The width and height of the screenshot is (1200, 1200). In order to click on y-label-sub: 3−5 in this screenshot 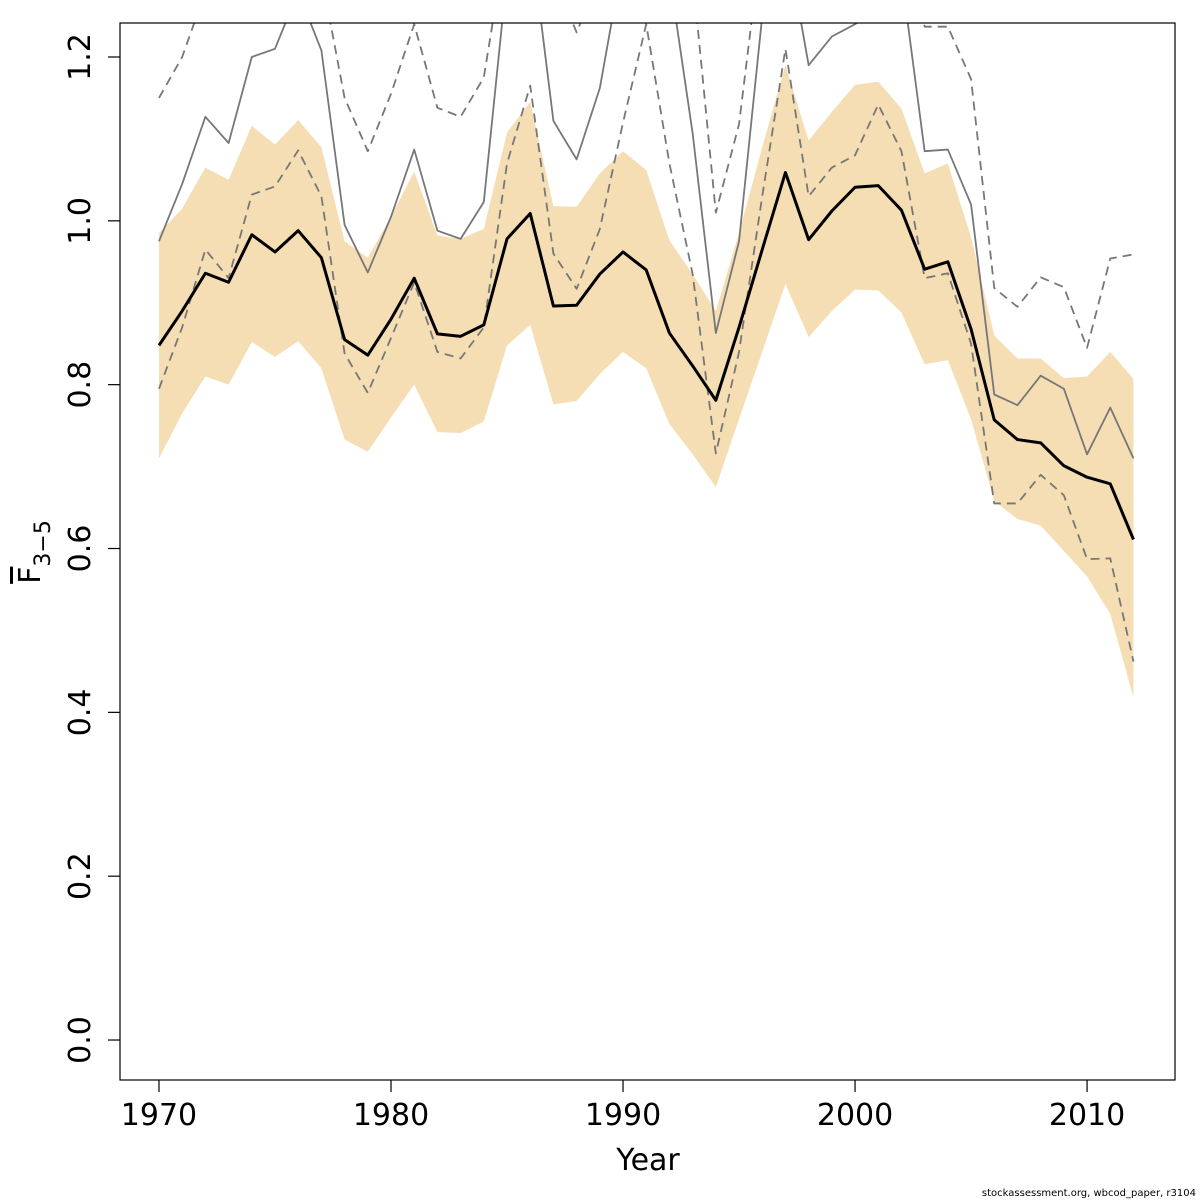, I will do `click(43, 543)`.